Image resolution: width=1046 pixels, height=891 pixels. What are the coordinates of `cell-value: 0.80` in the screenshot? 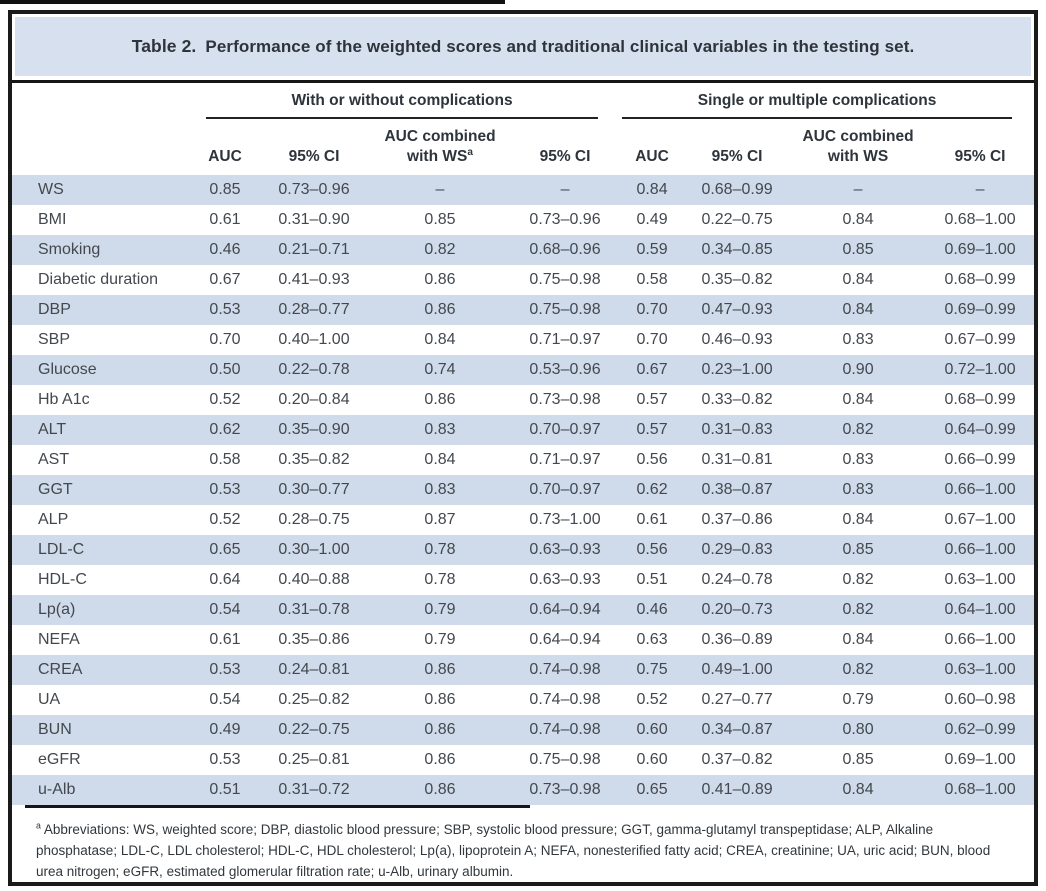 It's located at (858, 729).